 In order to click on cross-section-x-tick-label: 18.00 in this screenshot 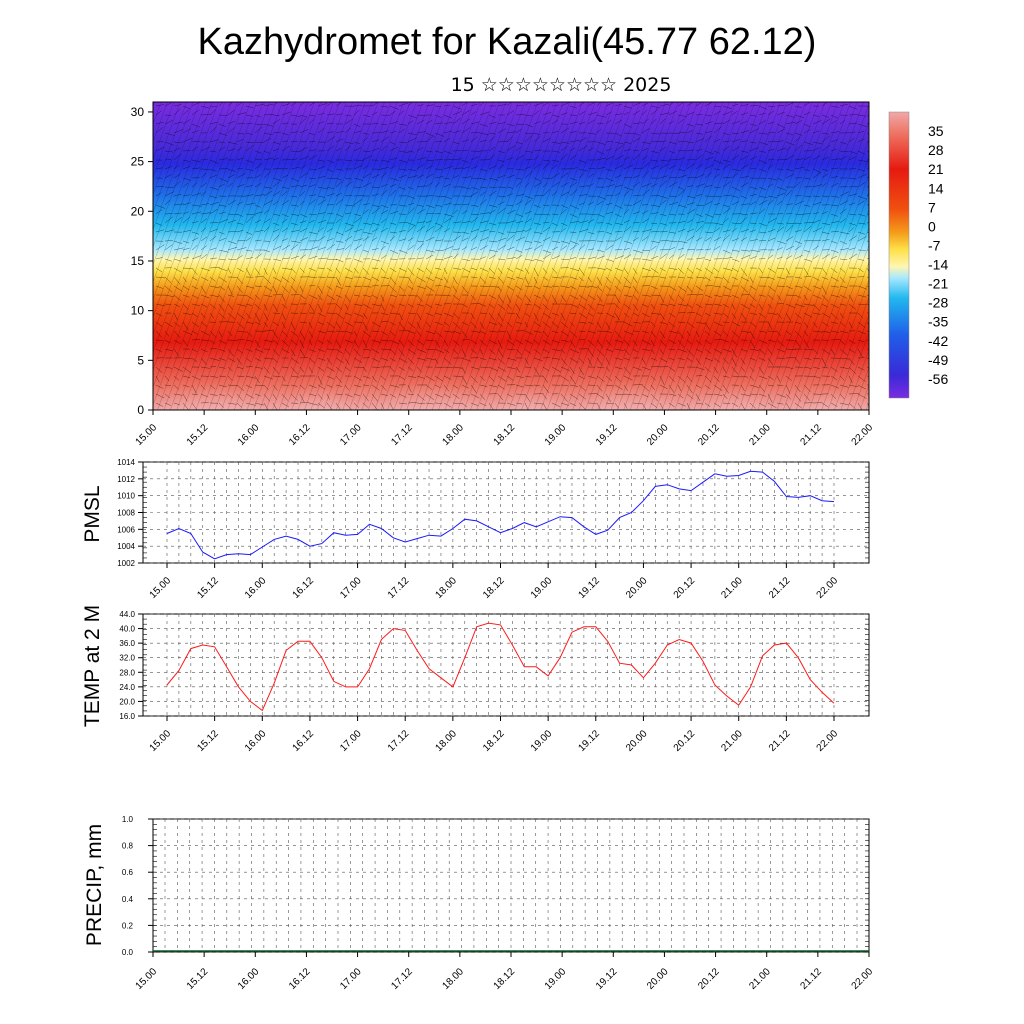, I will do `click(454, 435)`.